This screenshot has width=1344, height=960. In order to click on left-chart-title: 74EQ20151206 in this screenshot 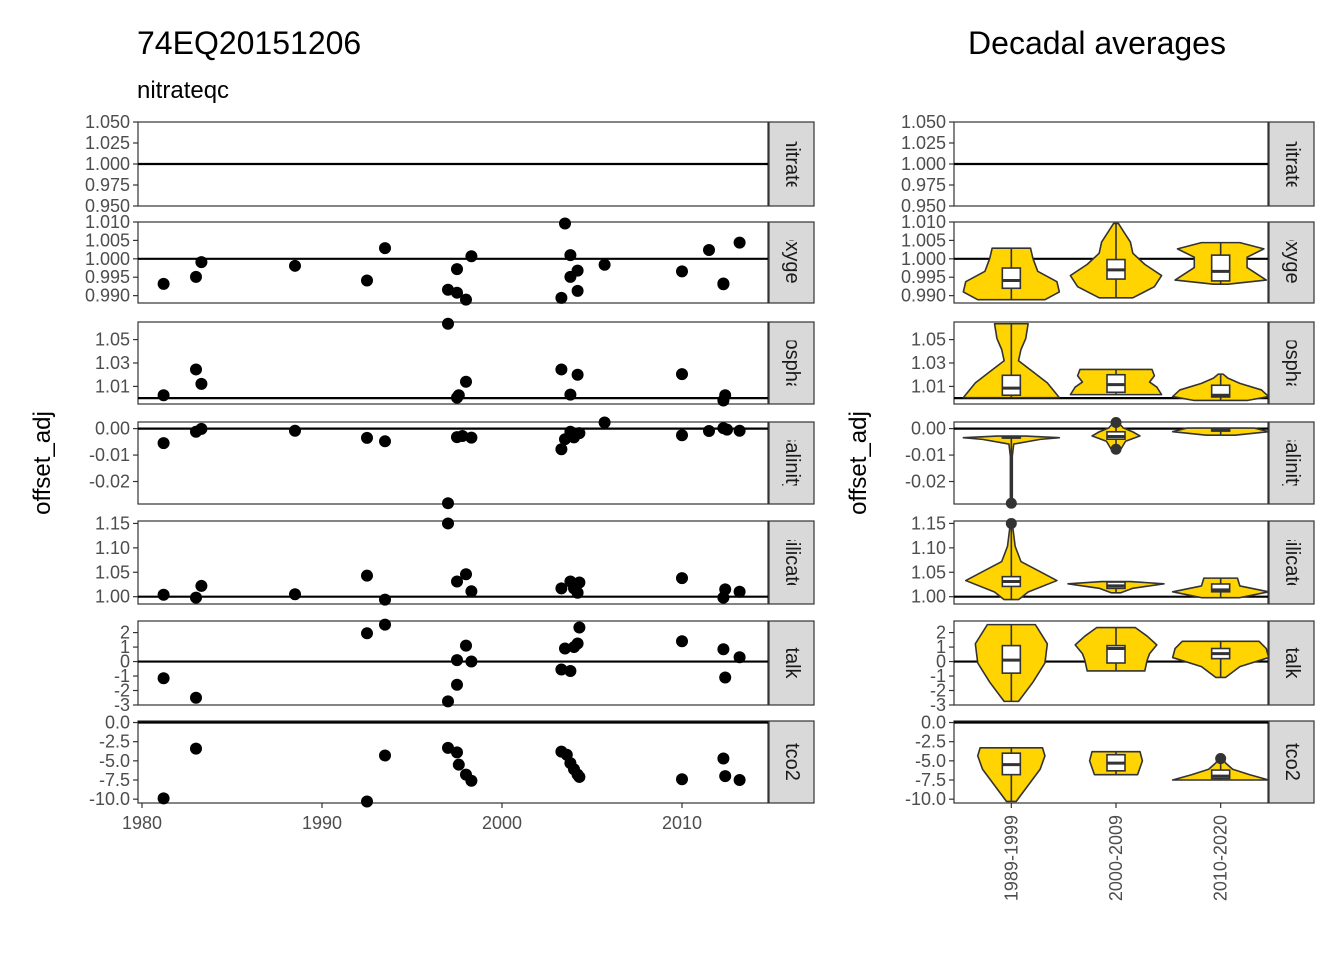, I will do `click(249, 43)`.